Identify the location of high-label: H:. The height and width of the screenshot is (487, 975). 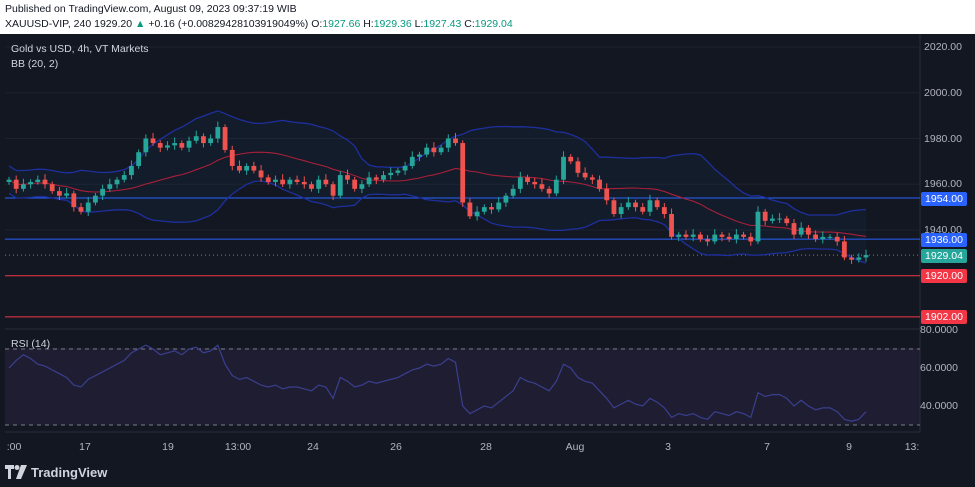
(368, 24).